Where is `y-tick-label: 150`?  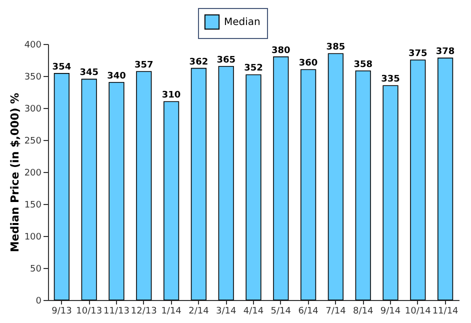
y-tick-label: 150 is located at coordinates (33, 205).